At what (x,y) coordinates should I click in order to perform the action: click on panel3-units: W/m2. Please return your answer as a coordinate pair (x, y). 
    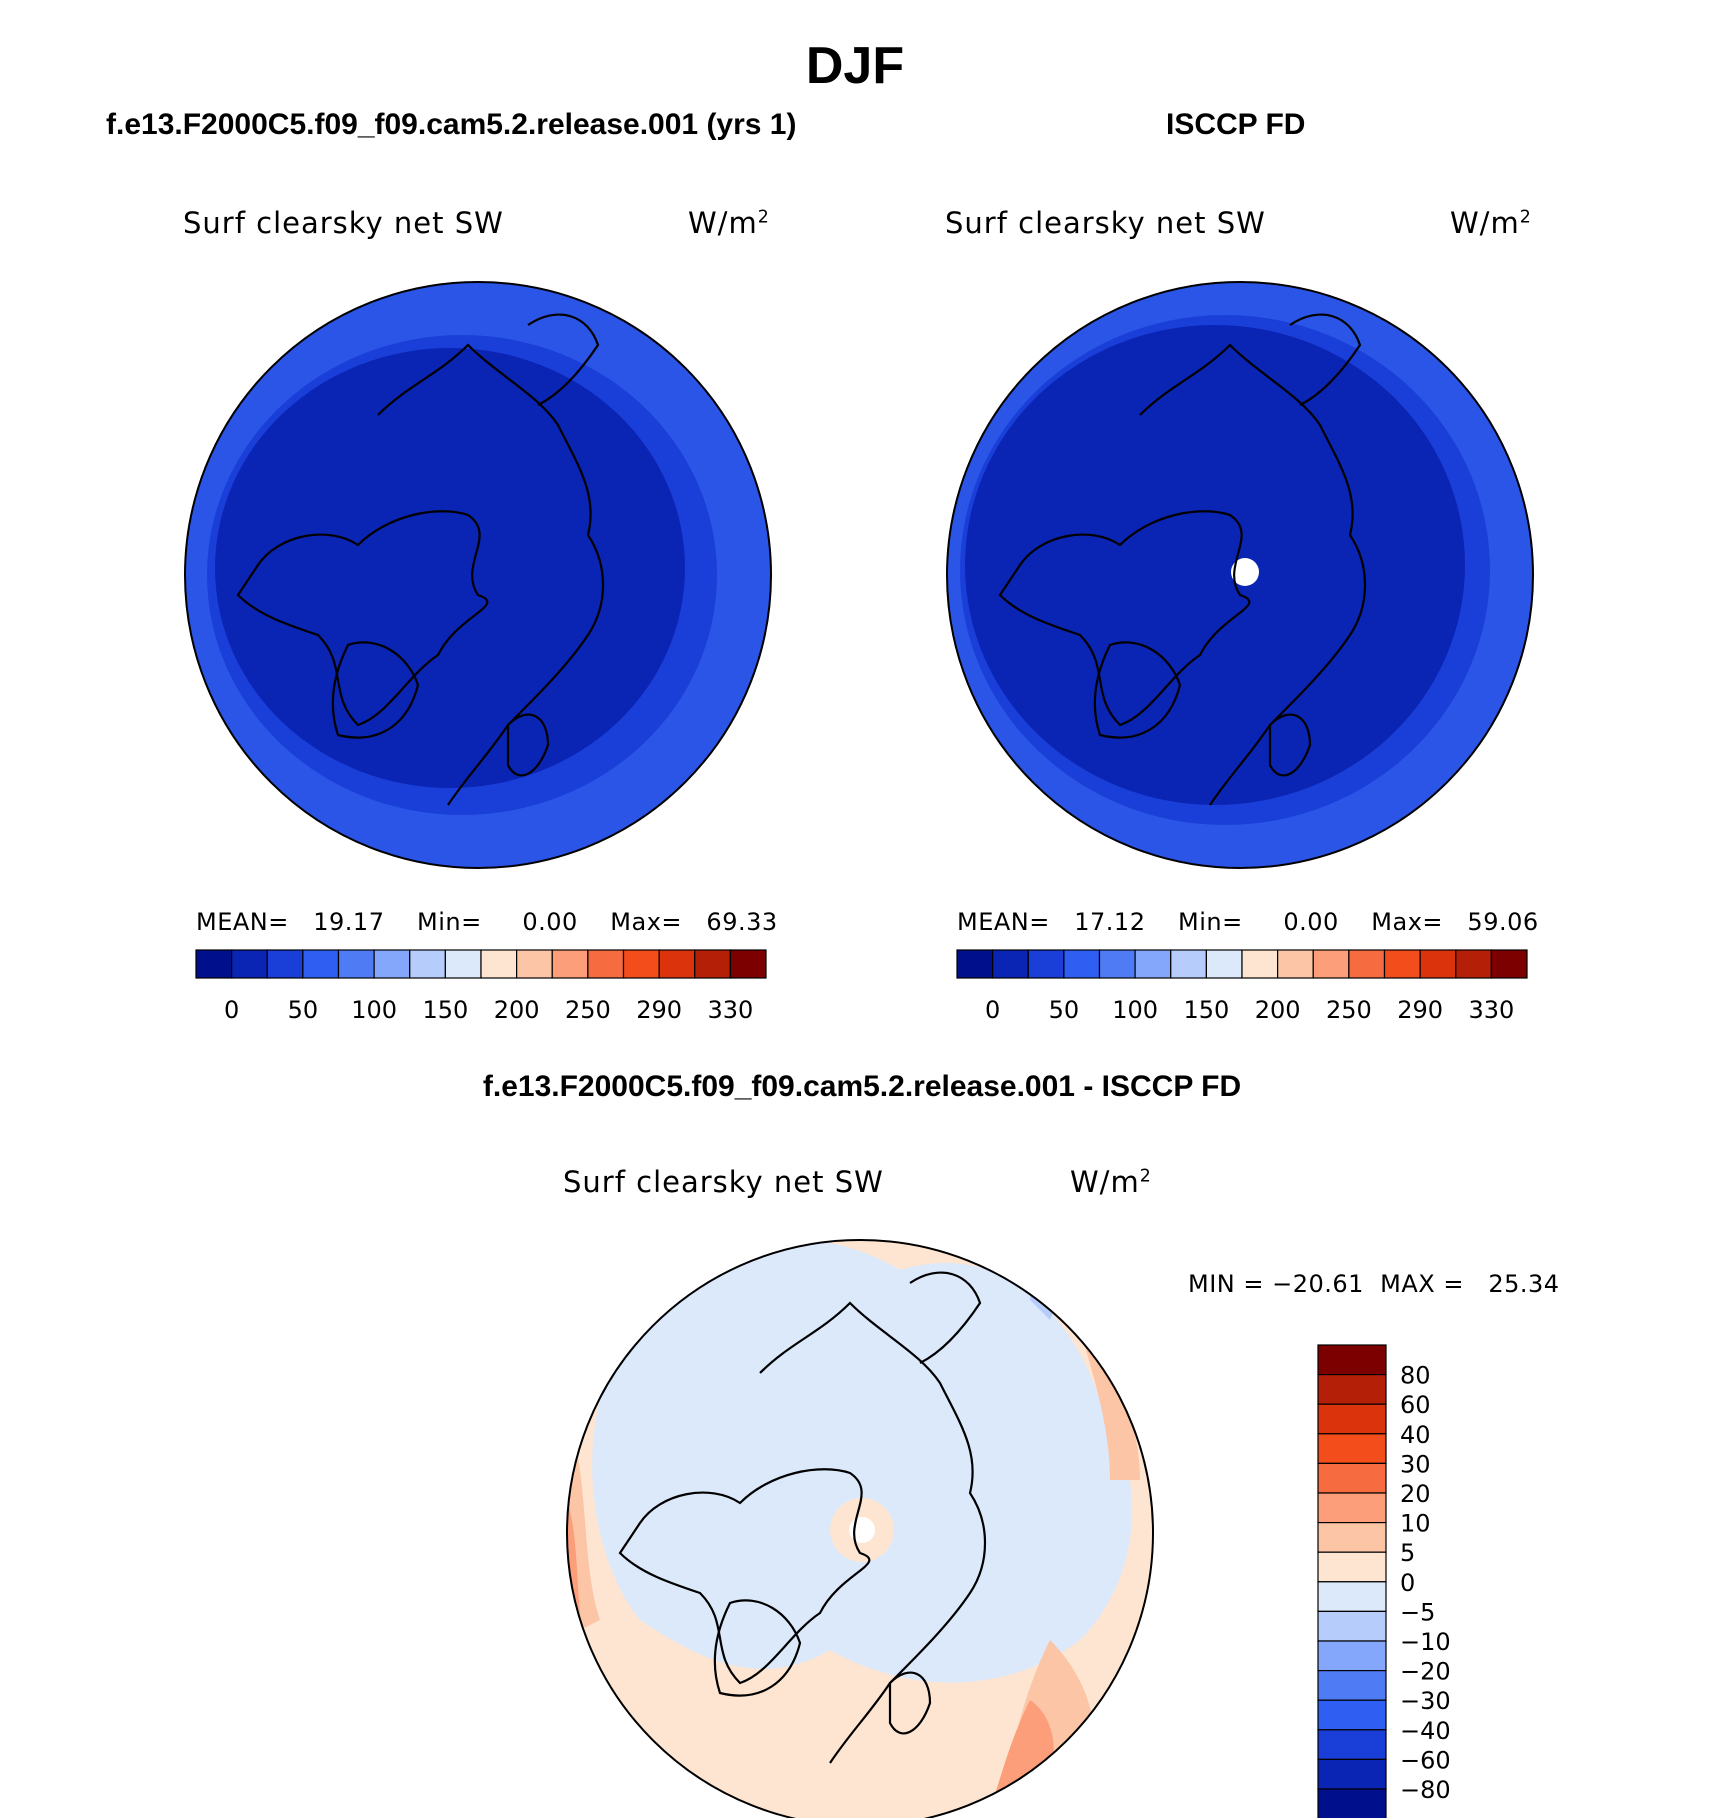
    Looking at the image, I should click on (1111, 1182).